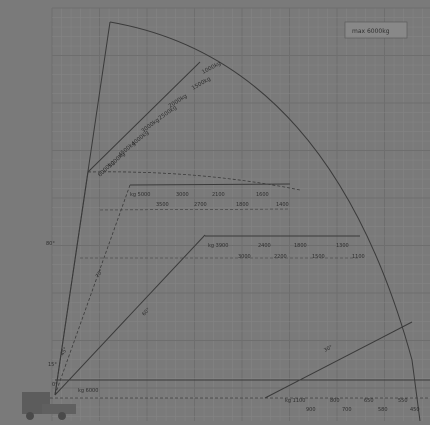 The width and height of the screenshot is (430, 425). Describe the element at coordinates (280, 257) in the screenshot. I see `band2-r2-1: 2200` at that location.